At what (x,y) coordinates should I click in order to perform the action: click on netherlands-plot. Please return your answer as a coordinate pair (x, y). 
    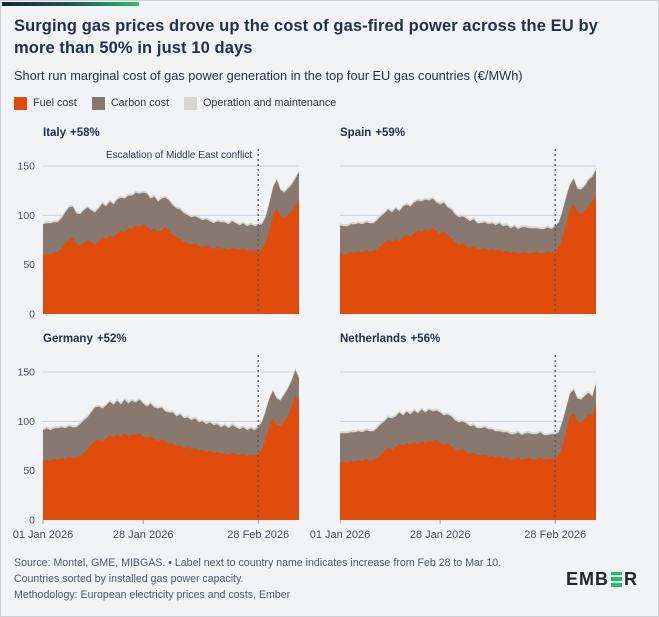
    Looking at the image, I should click on (468, 439).